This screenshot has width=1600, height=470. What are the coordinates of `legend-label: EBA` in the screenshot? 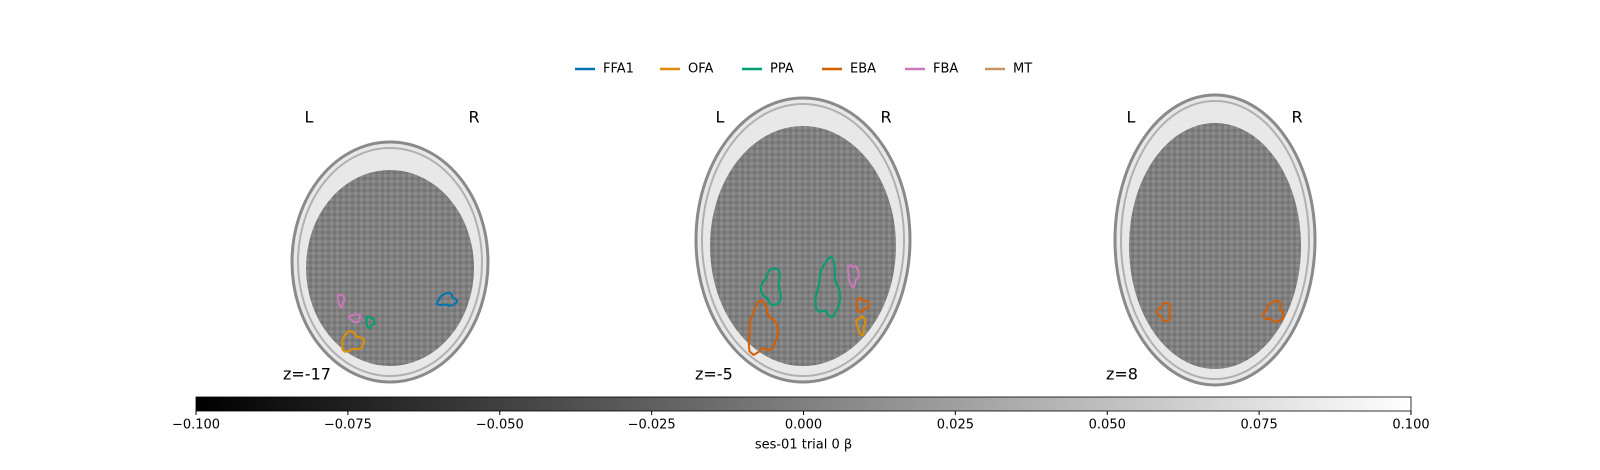 It's located at (863, 69).